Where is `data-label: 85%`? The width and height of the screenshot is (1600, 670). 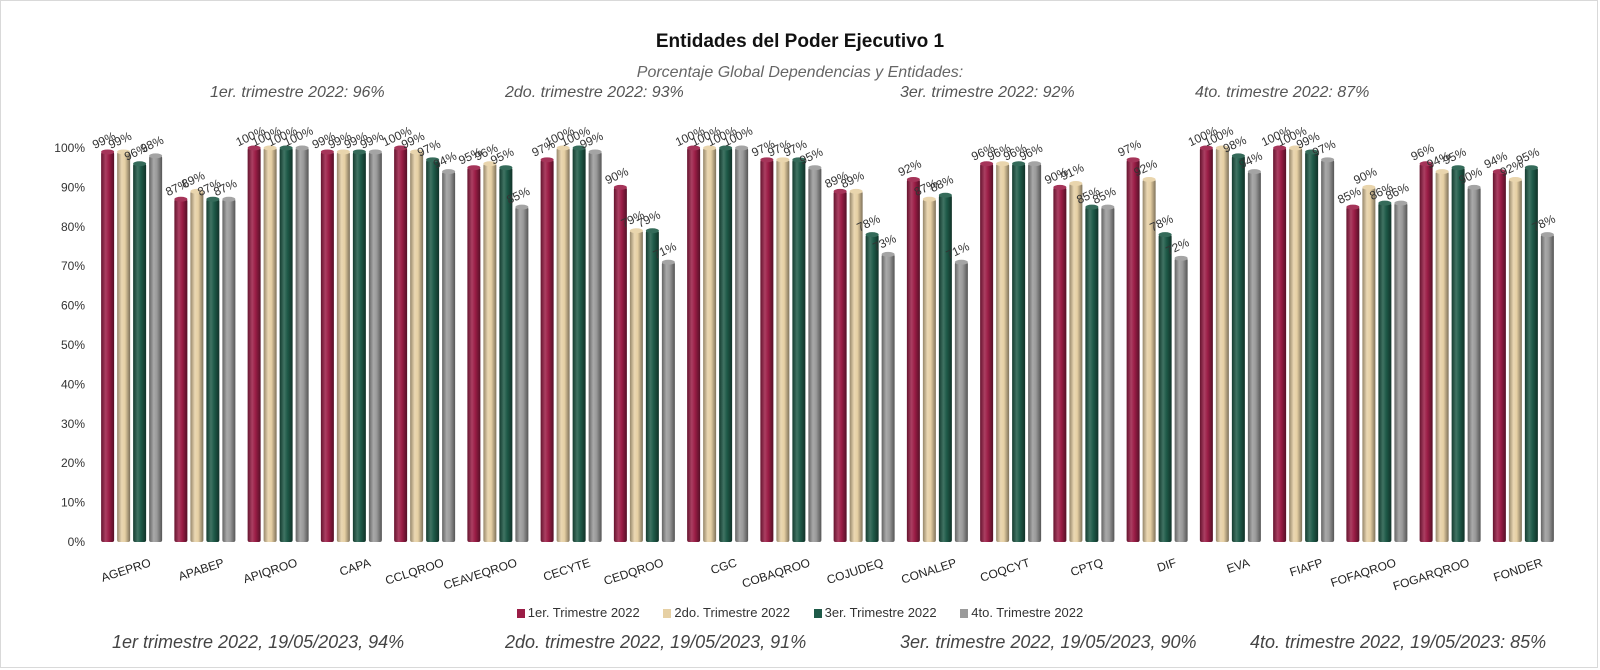 data-label: 85% is located at coordinates (1349, 195).